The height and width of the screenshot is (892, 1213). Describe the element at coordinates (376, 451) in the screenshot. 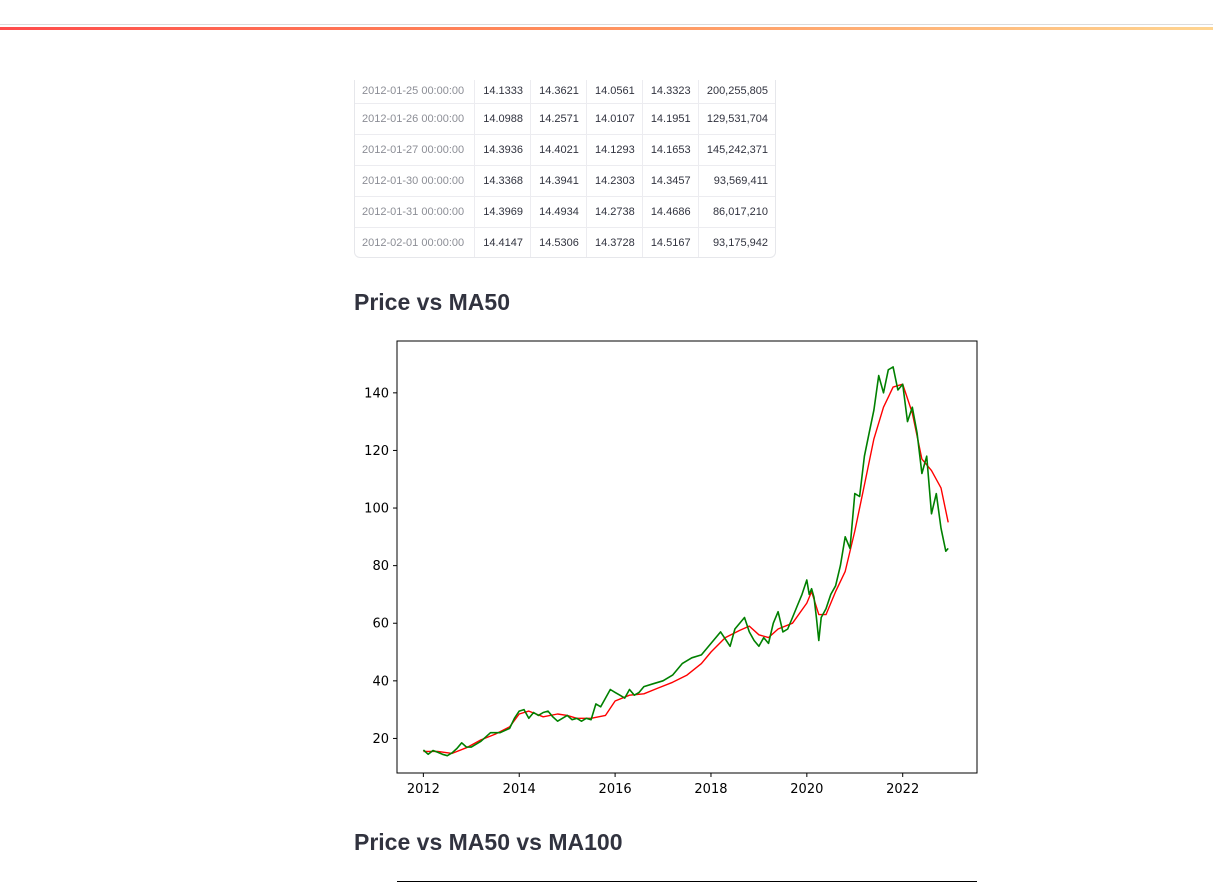

I see `y-tick-label: 120` at that location.